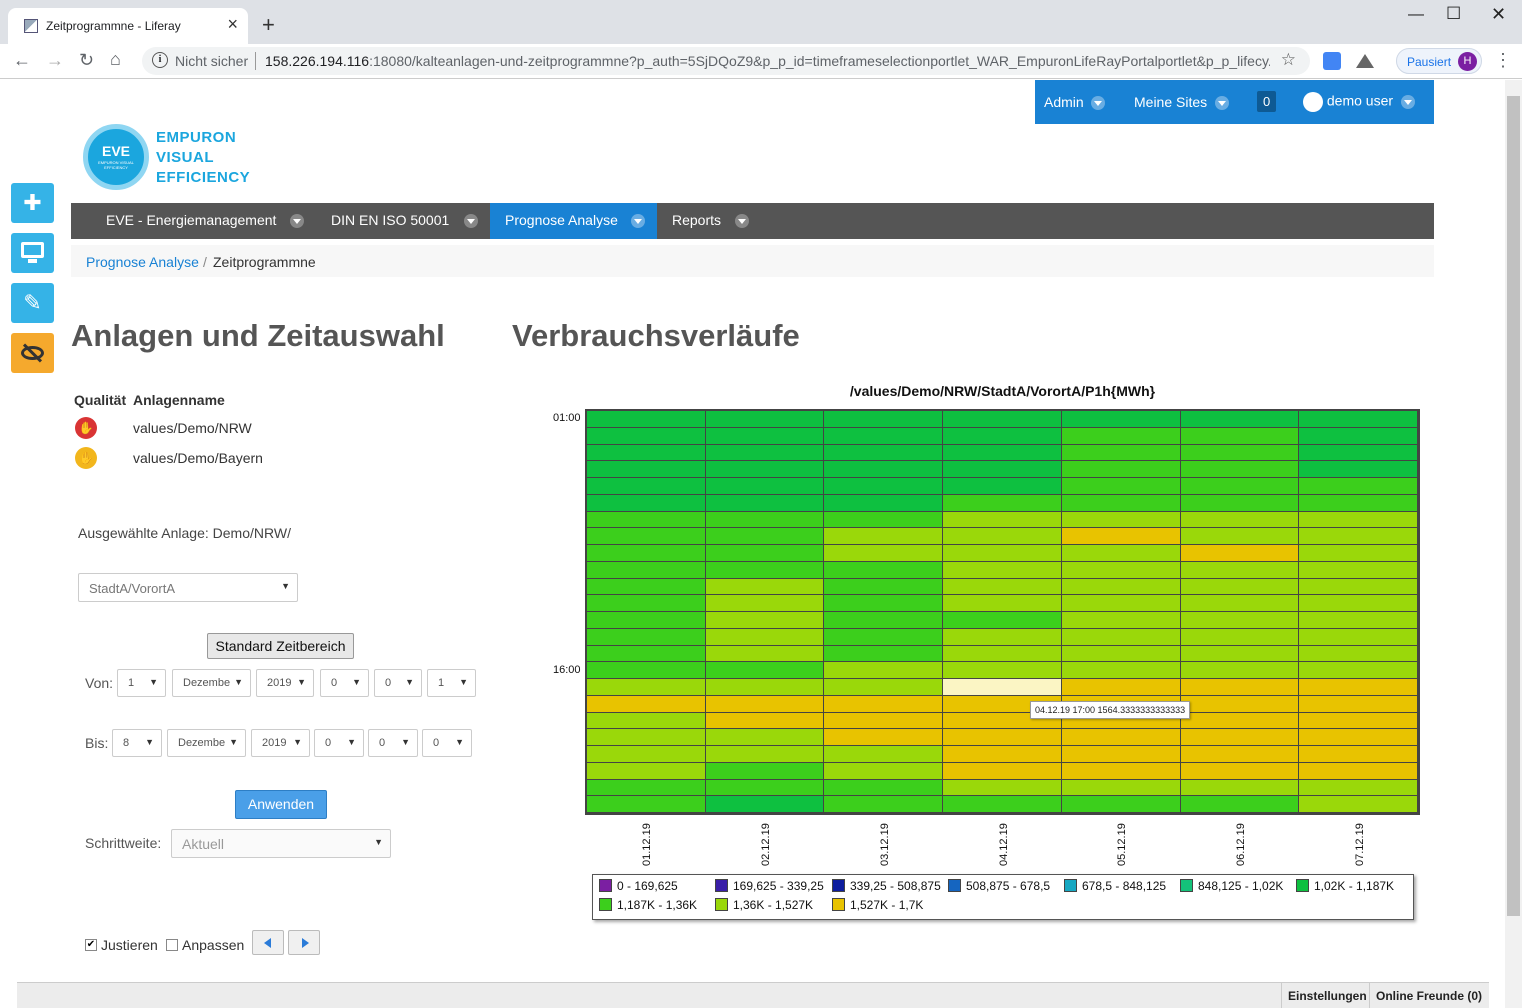  What do you see at coordinates (451, 683) in the screenshot?
I see `von-second-select: 1 ▼` at bounding box center [451, 683].